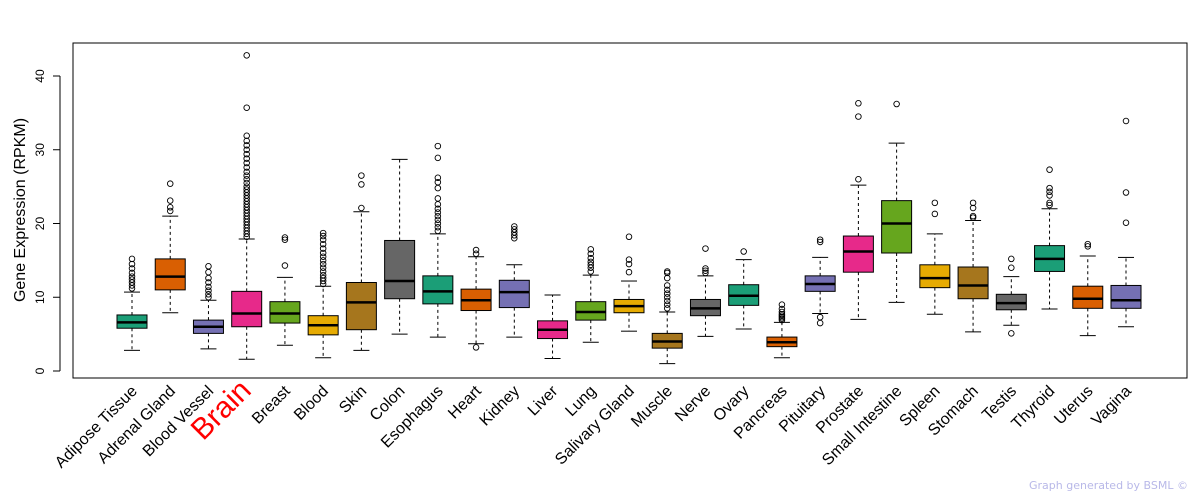 Image resolution: width=1200 pixels, height=500 pixels. I want to click on box-colon, so click(400, 246).